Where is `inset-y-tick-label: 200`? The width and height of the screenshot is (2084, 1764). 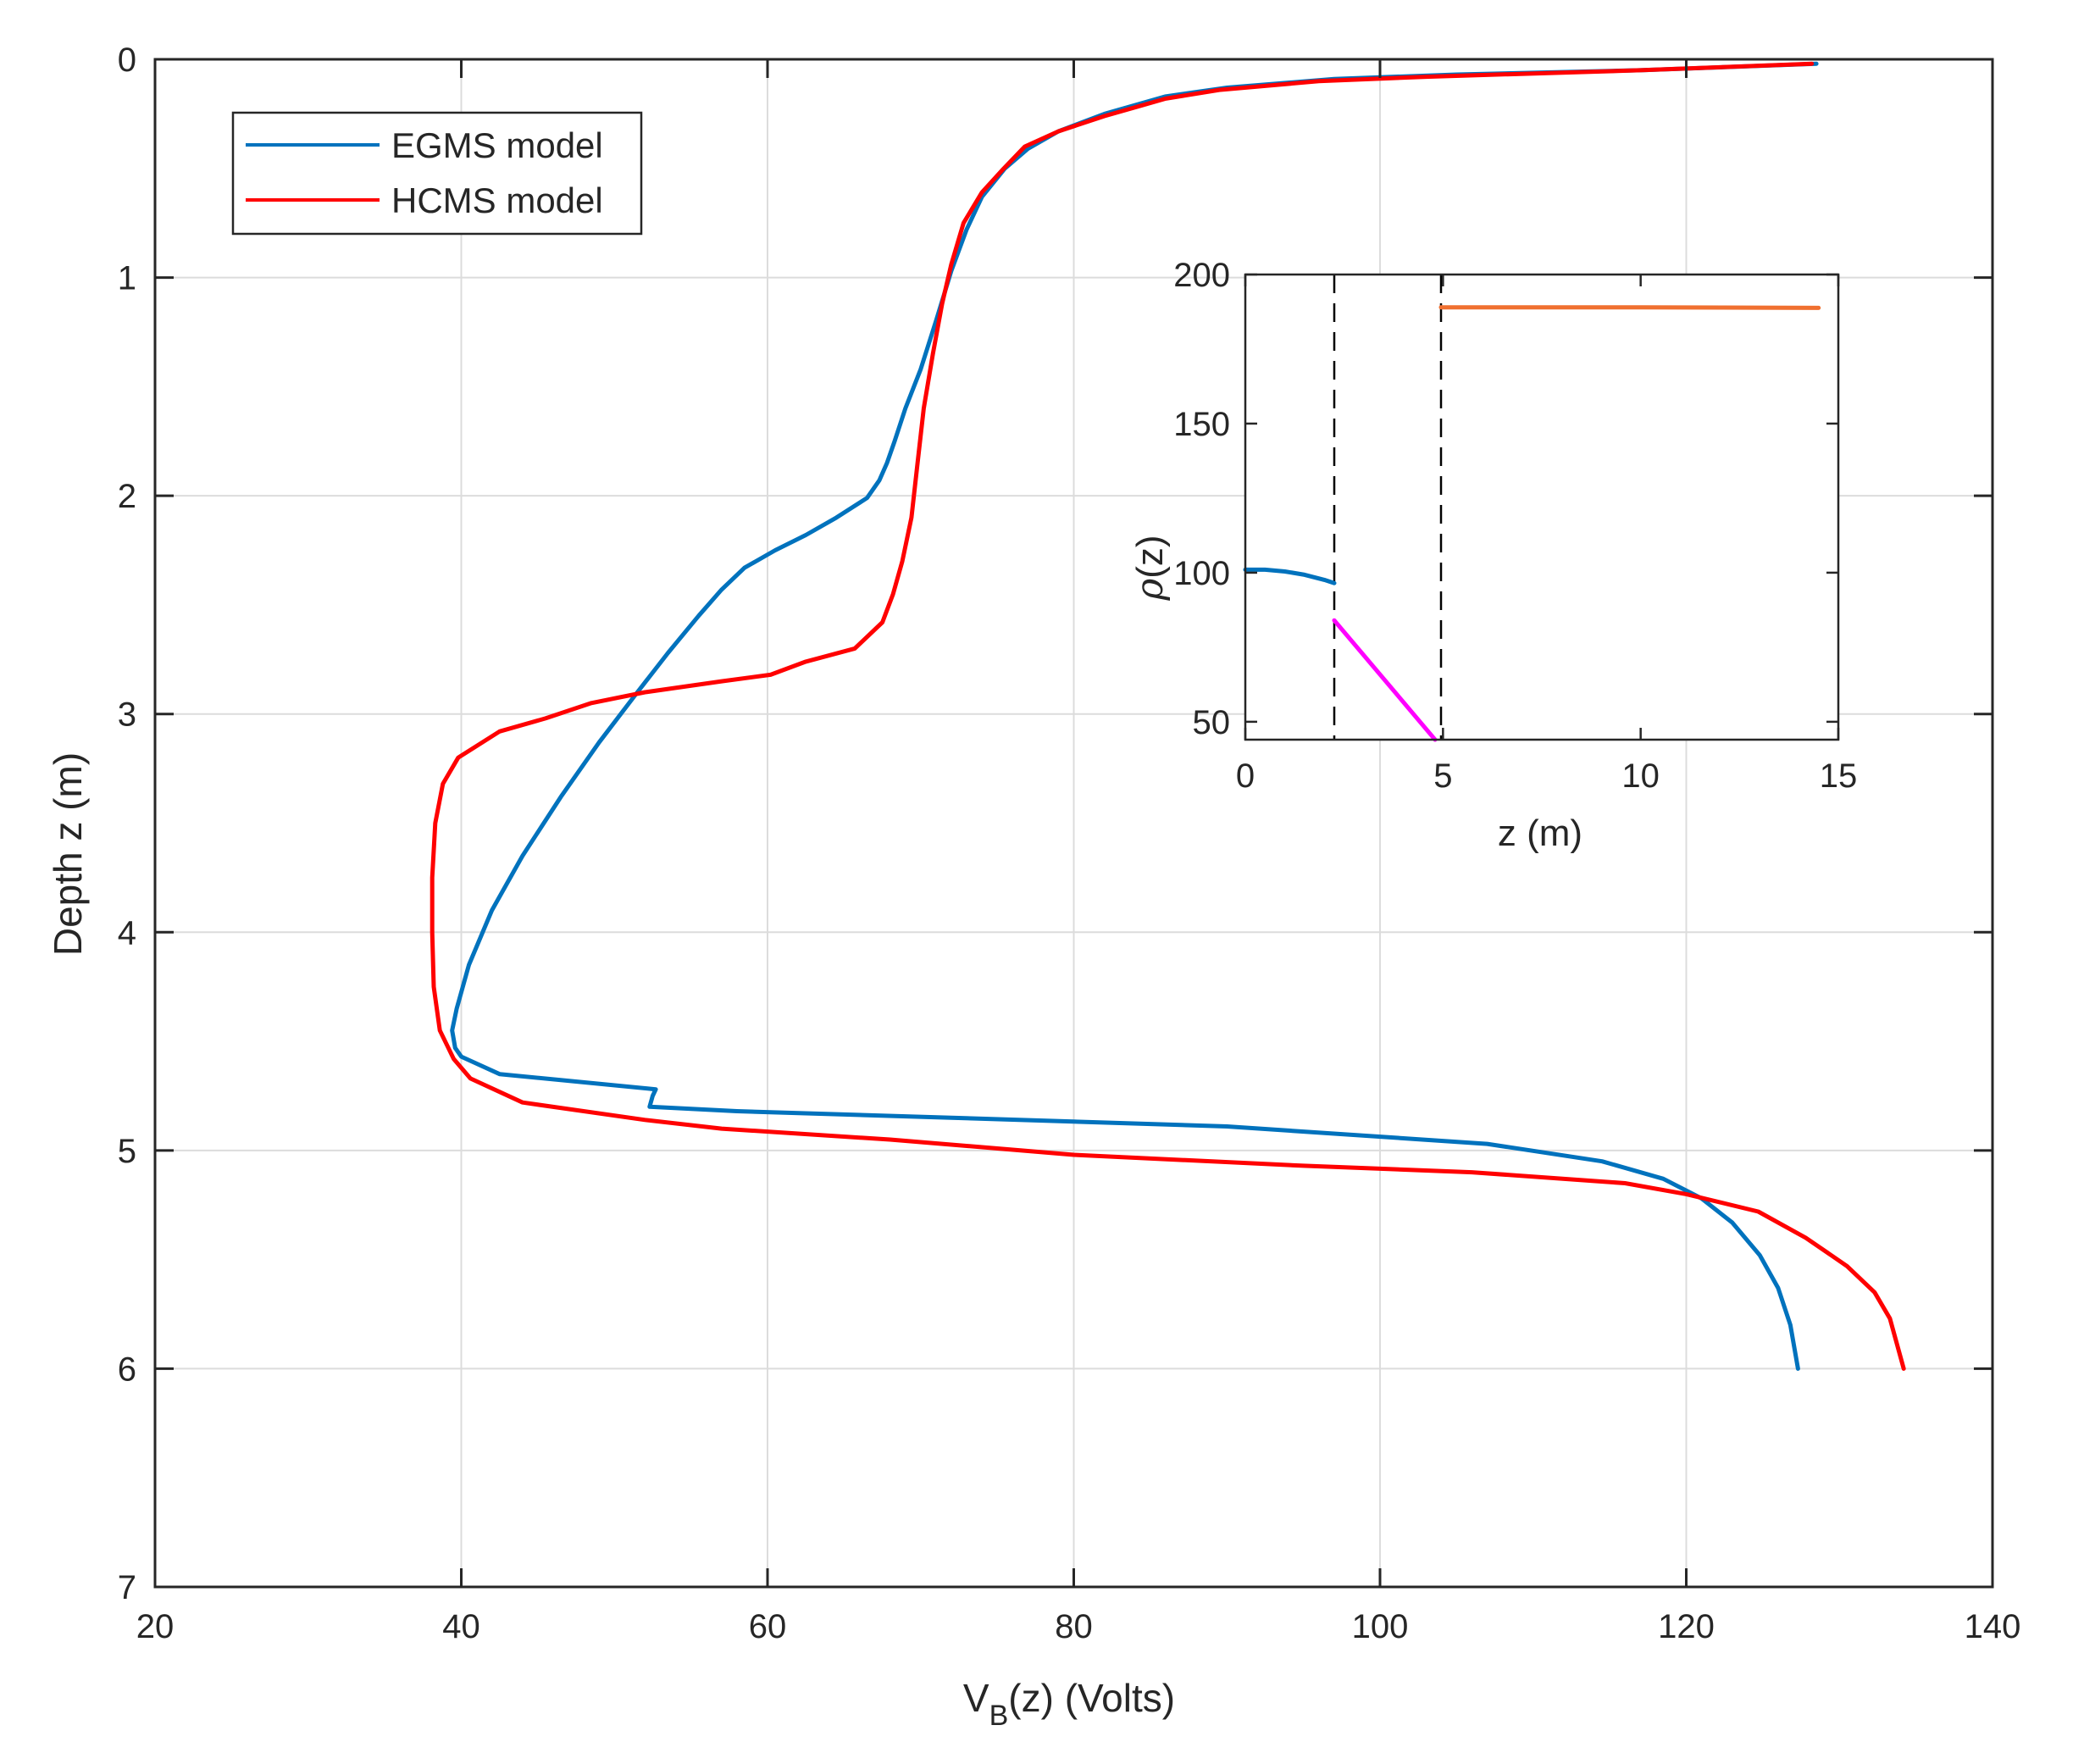 inset-y-tick-label: 200 is located at coordinates (1201, 275).